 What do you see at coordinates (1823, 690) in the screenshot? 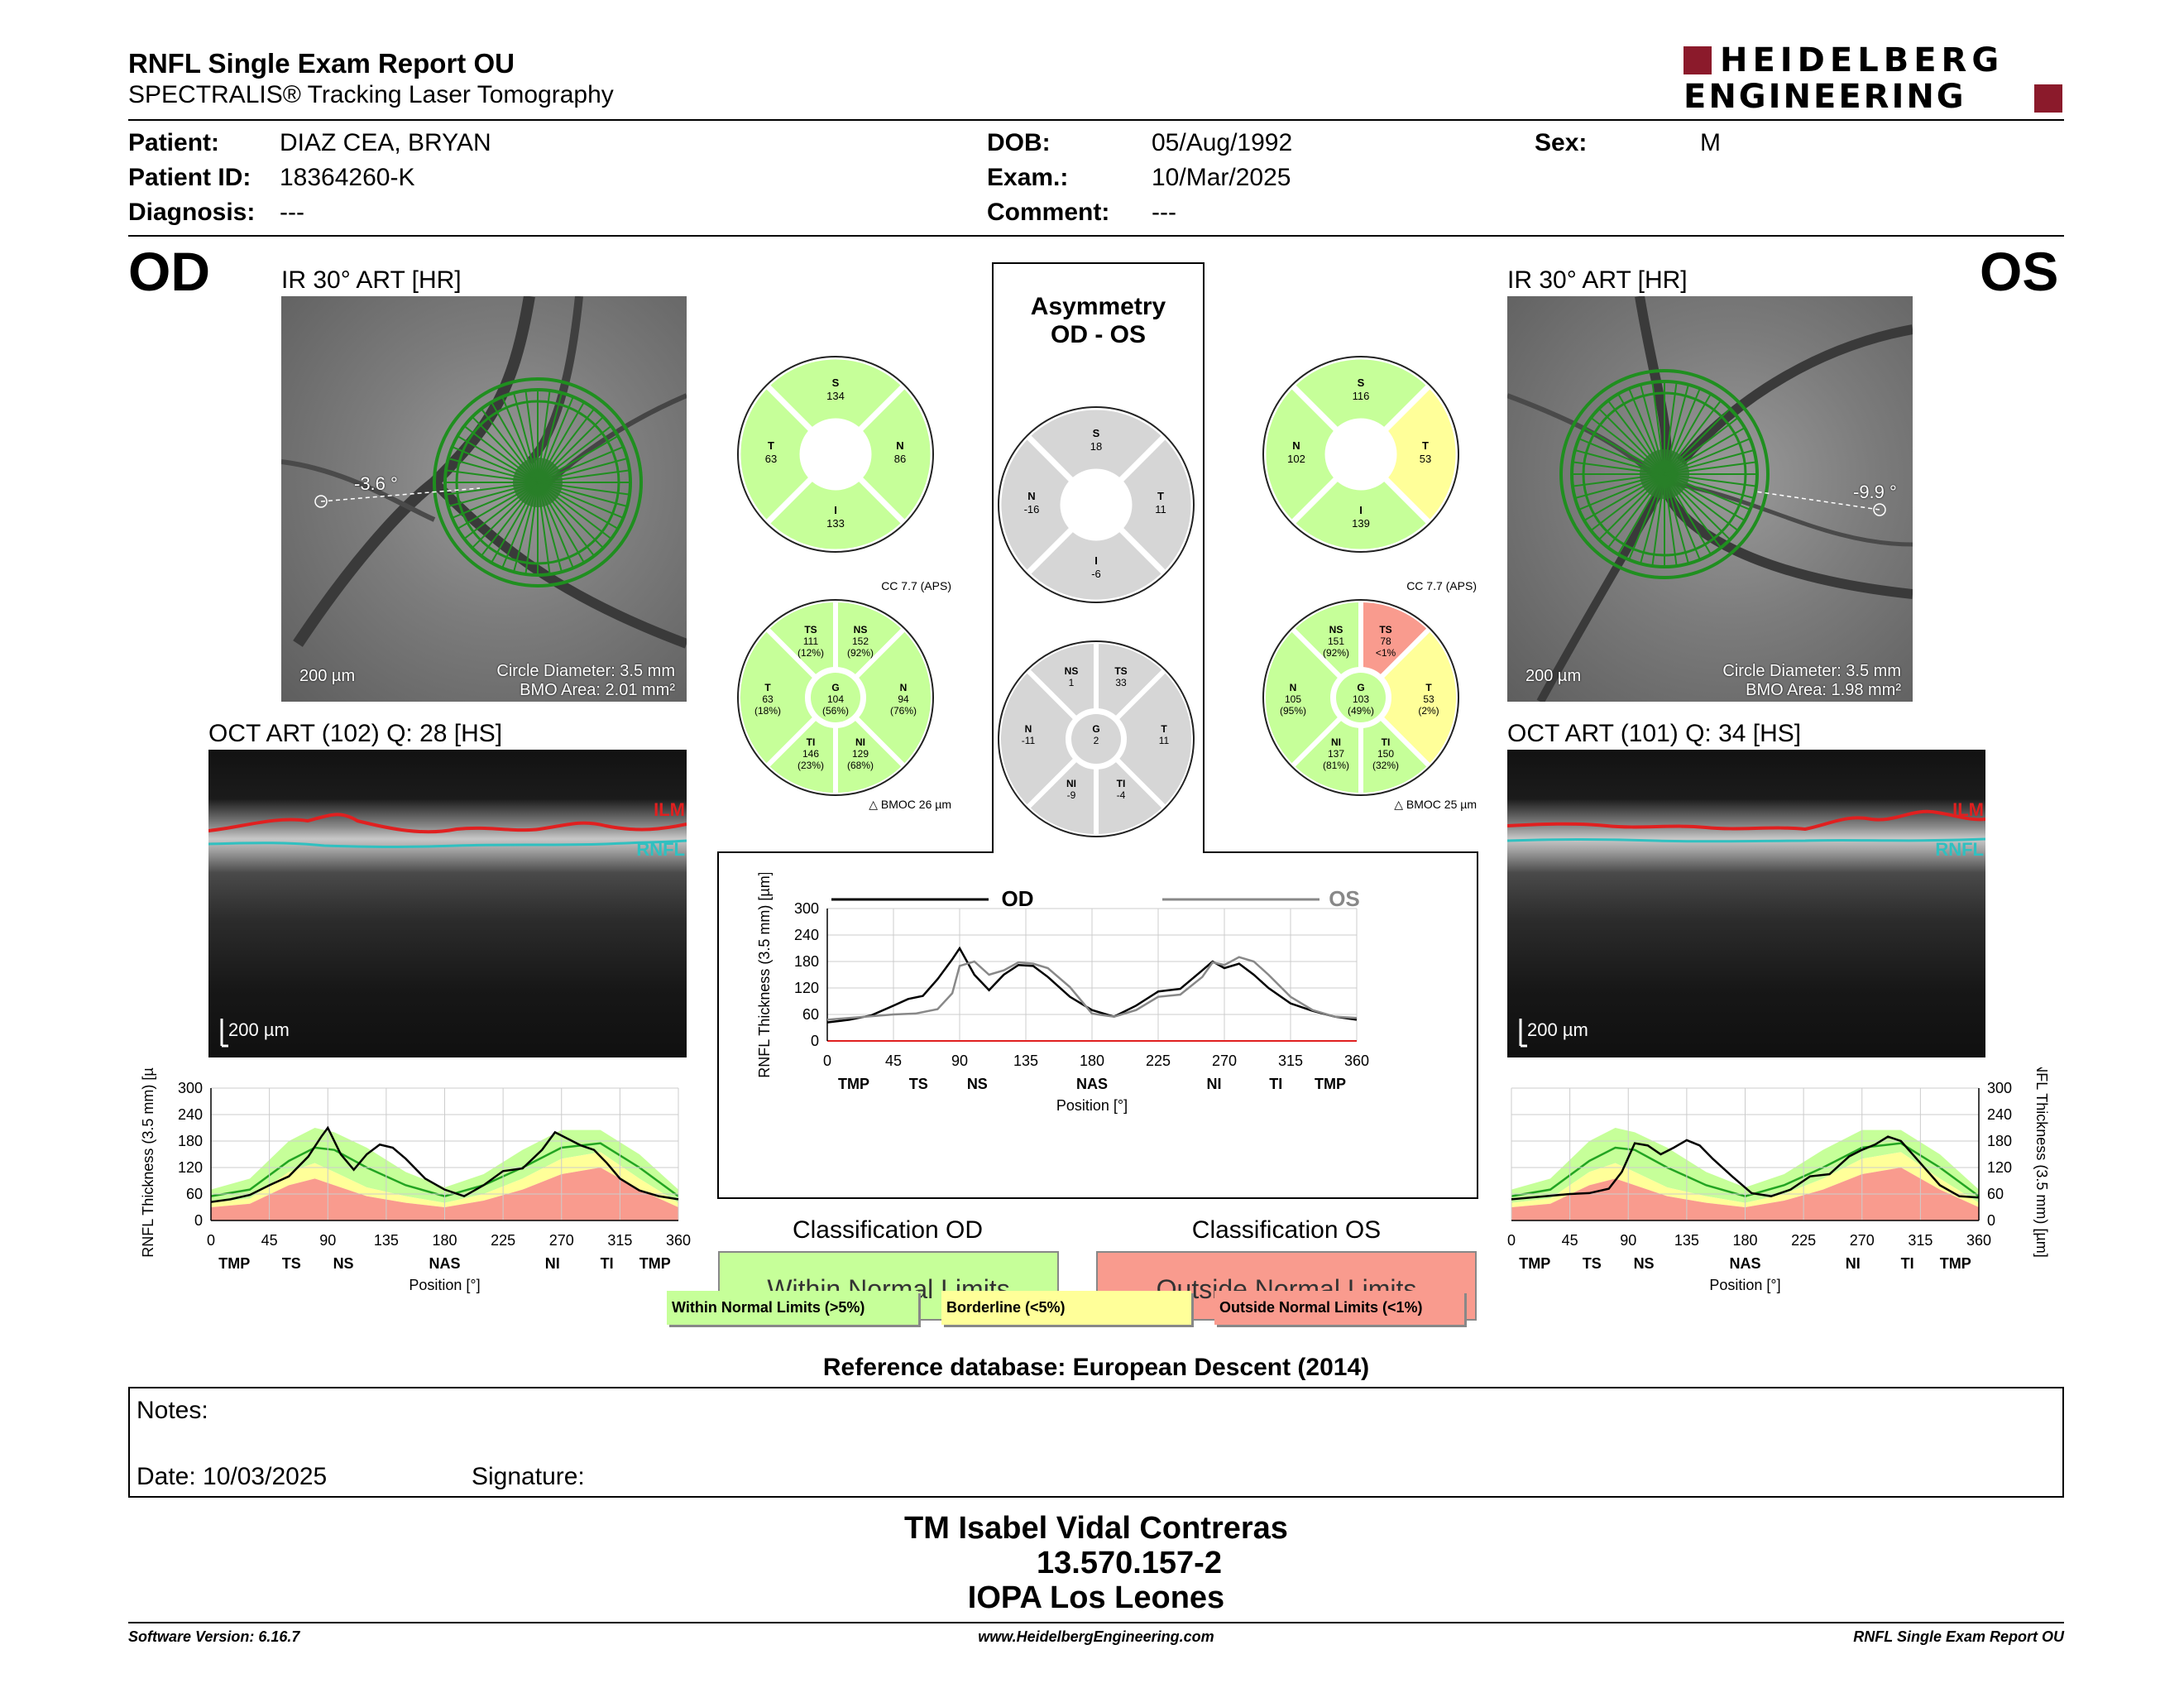
I see `os-bmo-area: BMO Area: 1.98 mm²` at bounding box center [1823, 690].